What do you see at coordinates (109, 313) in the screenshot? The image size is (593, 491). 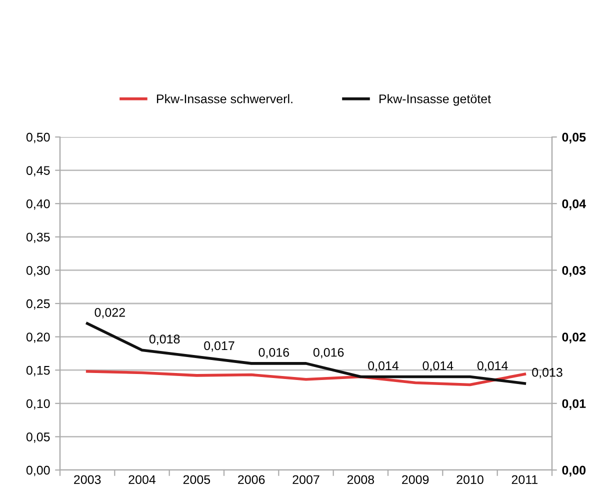 I see `data-label: 0,022` at bounding box center [109, 313].